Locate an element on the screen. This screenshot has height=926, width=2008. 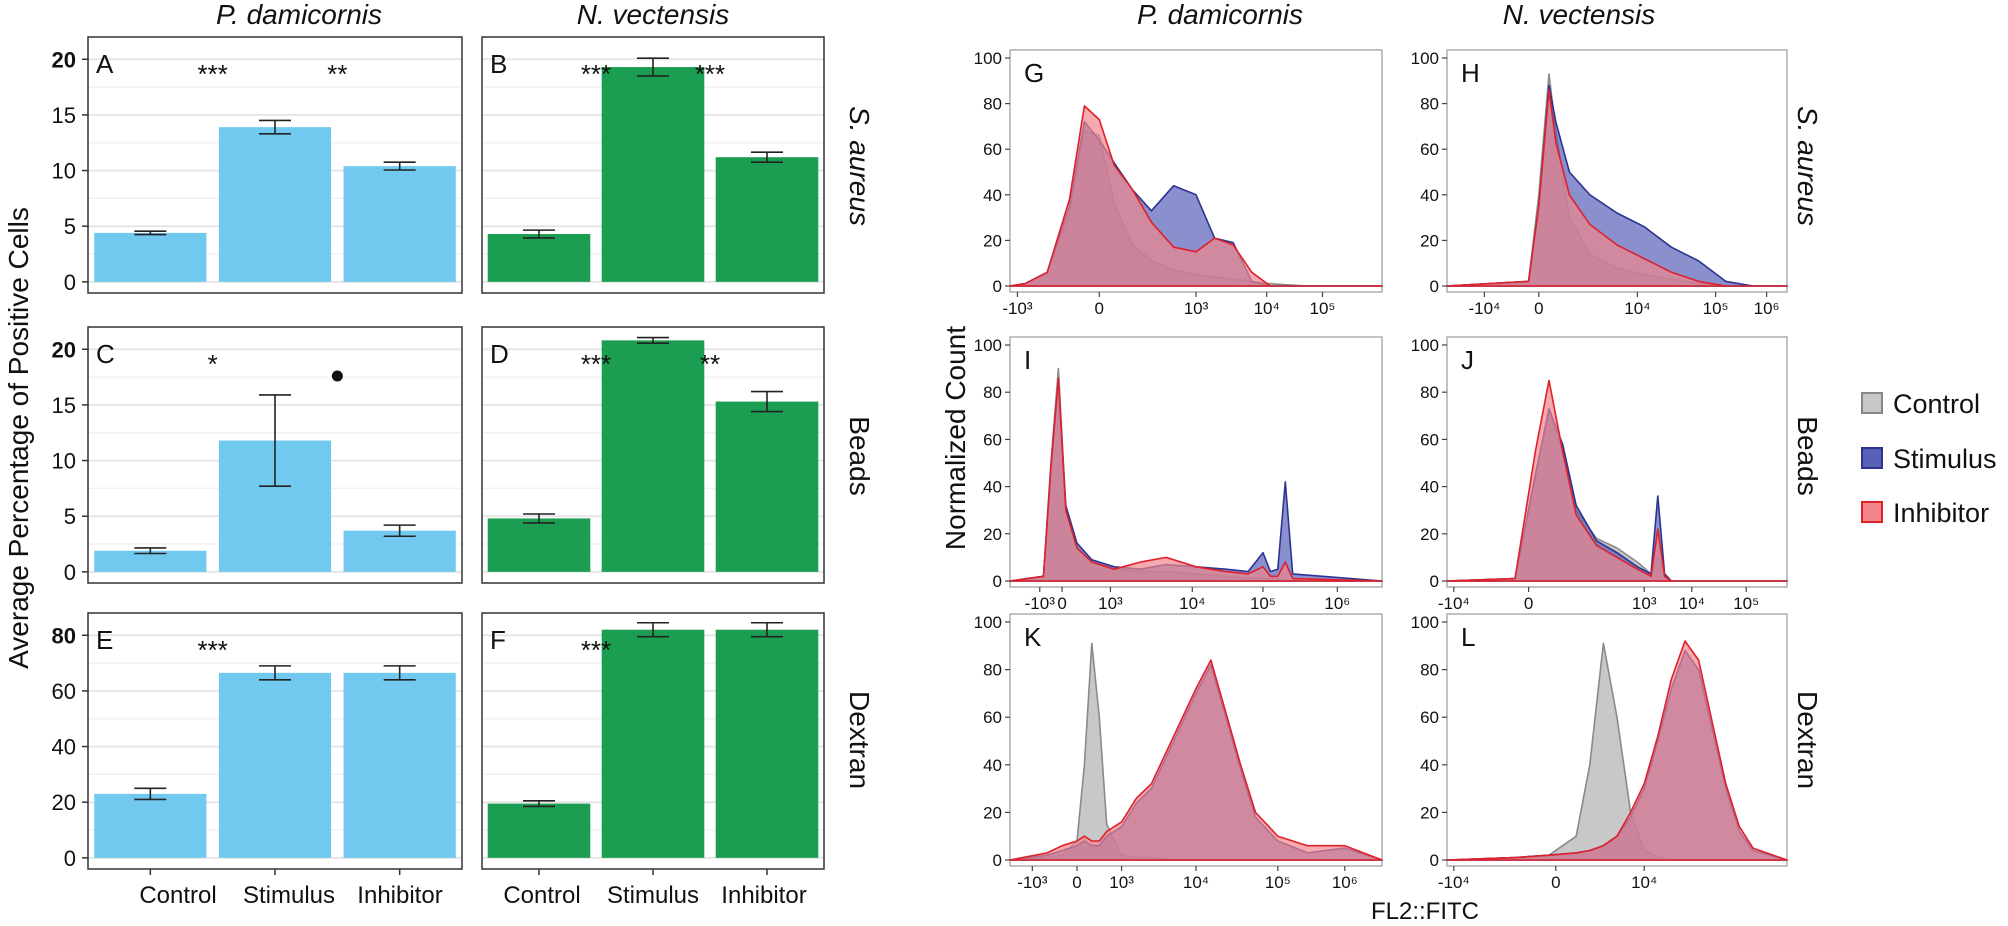
bar-panel-b: *** *** B is located at coordinates (653, 165).